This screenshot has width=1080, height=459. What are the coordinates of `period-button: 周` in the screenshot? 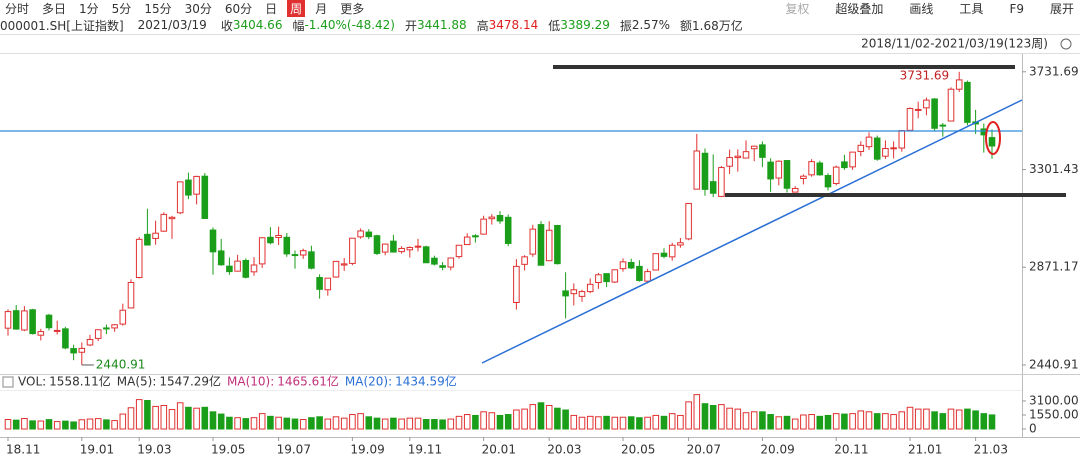 It's located at (296, 8).